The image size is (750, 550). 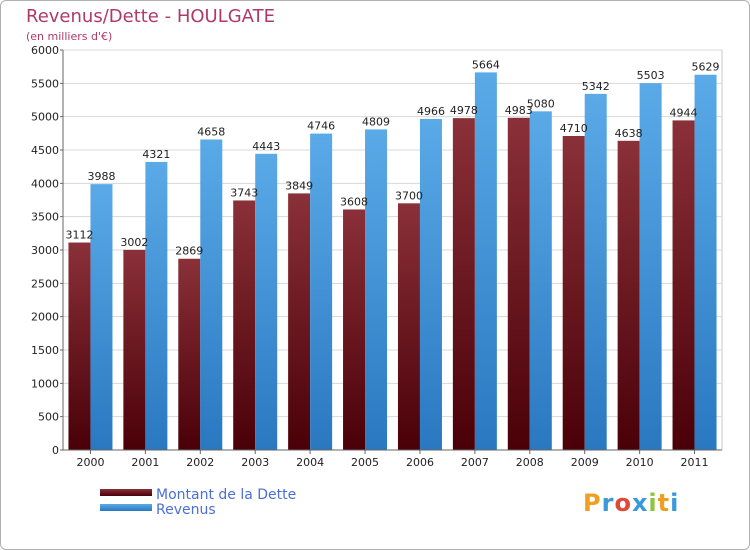 What do you see at coordinates (55, 450) in the screenshot?
I see `y-tick-label: 0` at bounding box center [55, 450].